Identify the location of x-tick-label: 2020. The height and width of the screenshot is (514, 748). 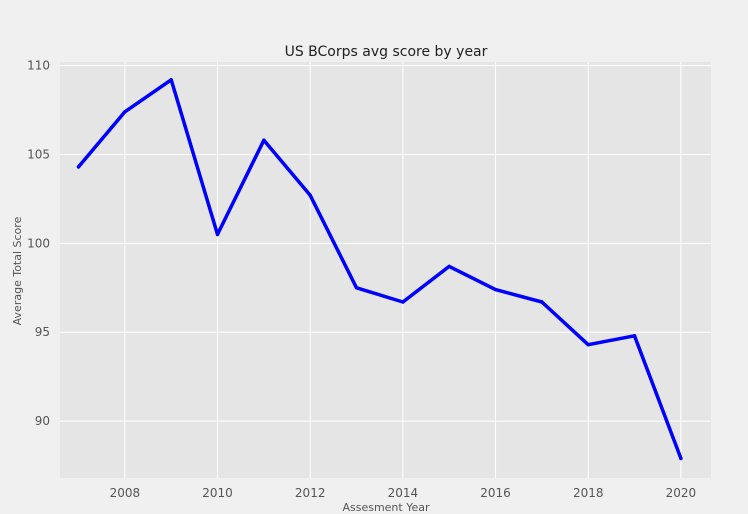
(681, 493).